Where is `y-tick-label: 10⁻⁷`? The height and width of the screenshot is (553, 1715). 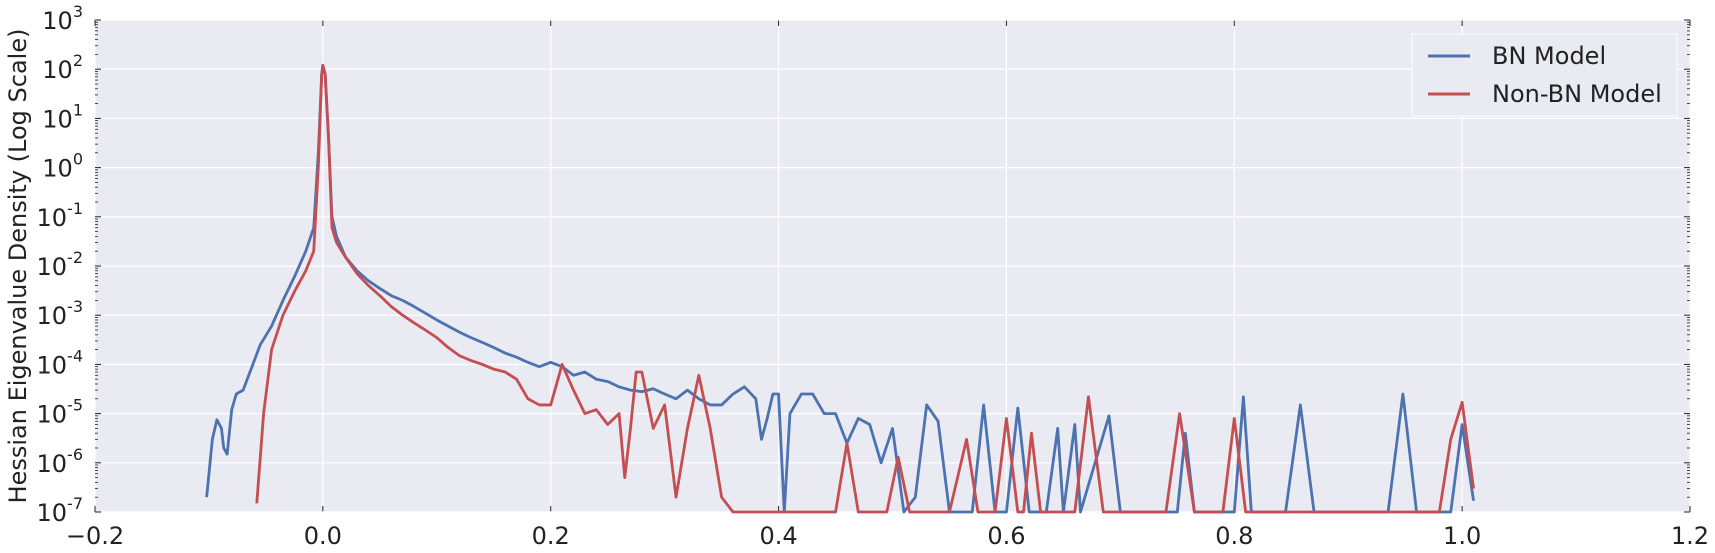
y-tick-label: 10⁻⁷ is located at coordinates (60, 510).